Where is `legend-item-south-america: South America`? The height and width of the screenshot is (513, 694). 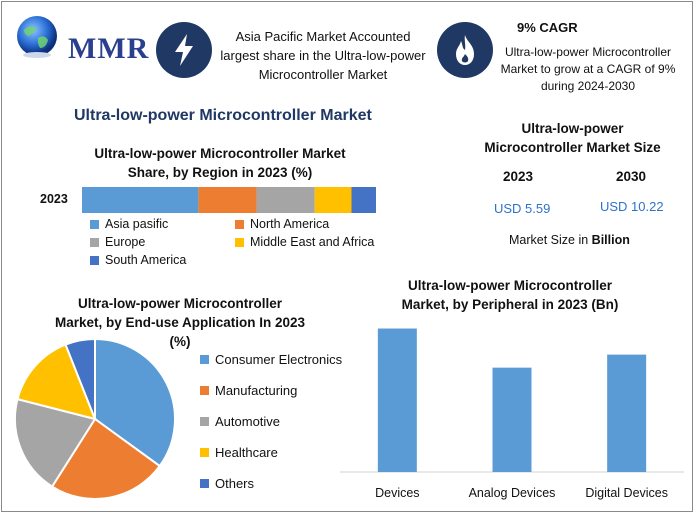
legend-item-south-america: South America is located at coordinates (138, 260).